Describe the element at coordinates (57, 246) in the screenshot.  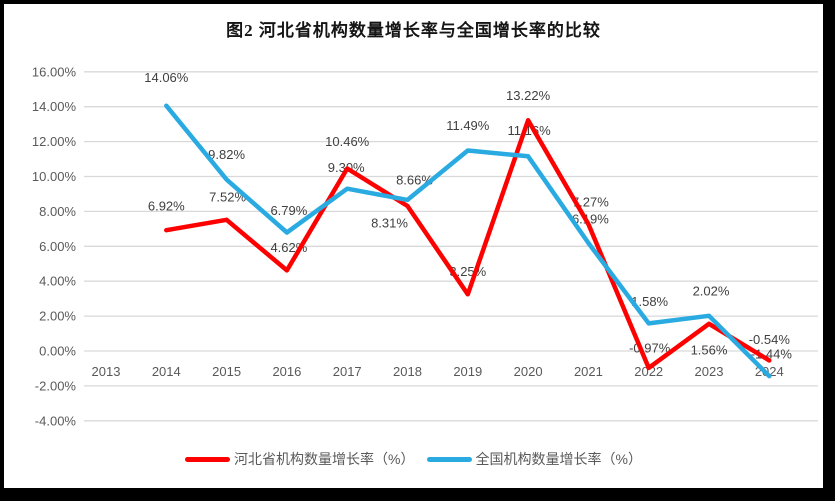
I see `y-axis-tick-label: 6.00%` at that location.